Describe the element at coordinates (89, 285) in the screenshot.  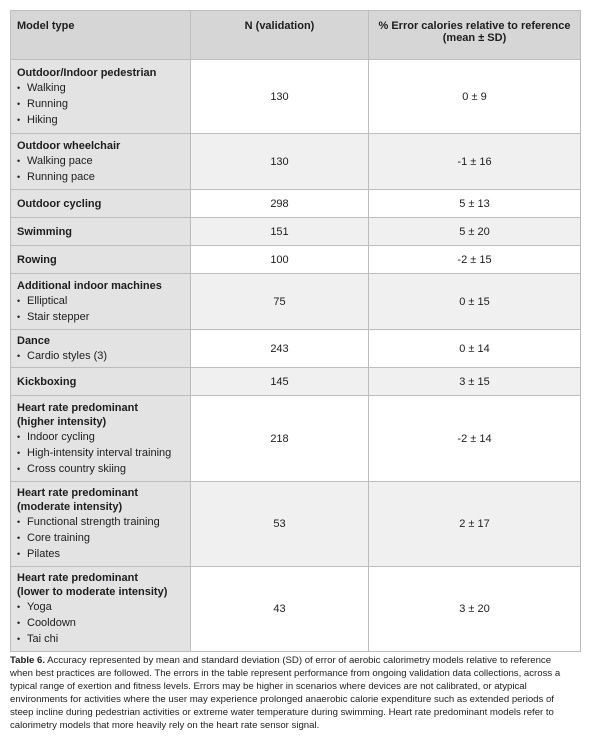
I see `model-name: Additional indoor machines` at that location.